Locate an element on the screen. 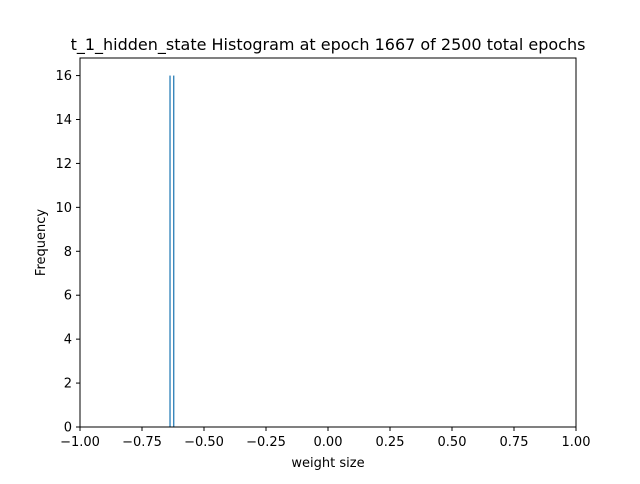 This screenshot has height=484, width=640. x-tick-label: 1.00 is located at coordinates (576, 442).